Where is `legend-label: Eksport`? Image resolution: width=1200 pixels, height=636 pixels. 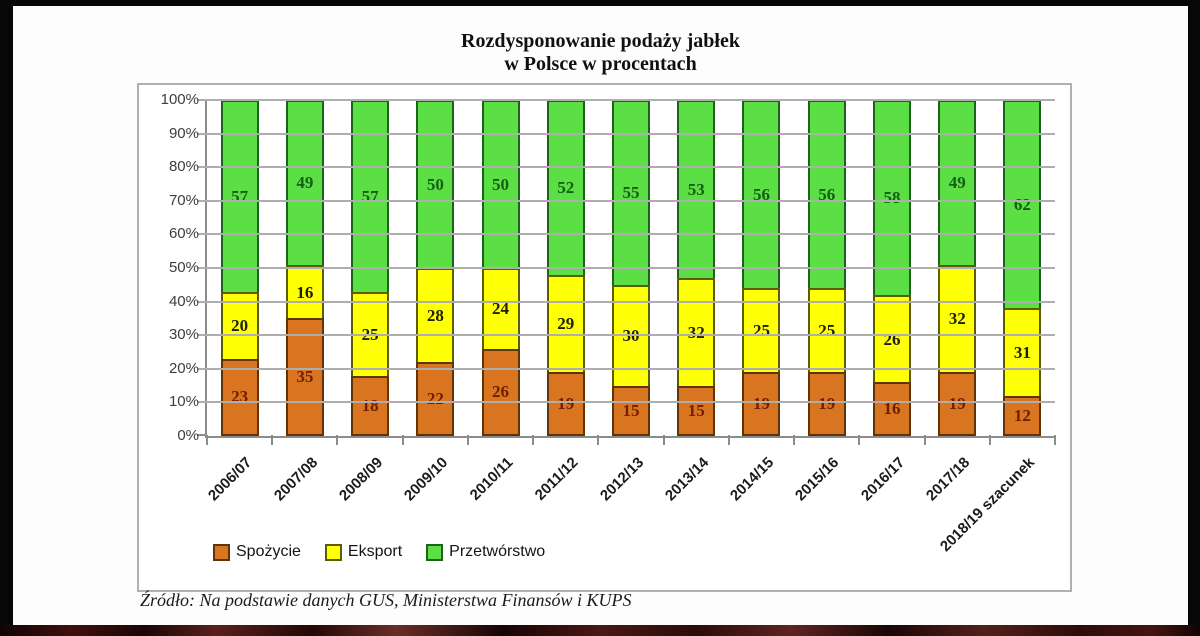 legend-label: Eksport is located at coordinates (375, 551).